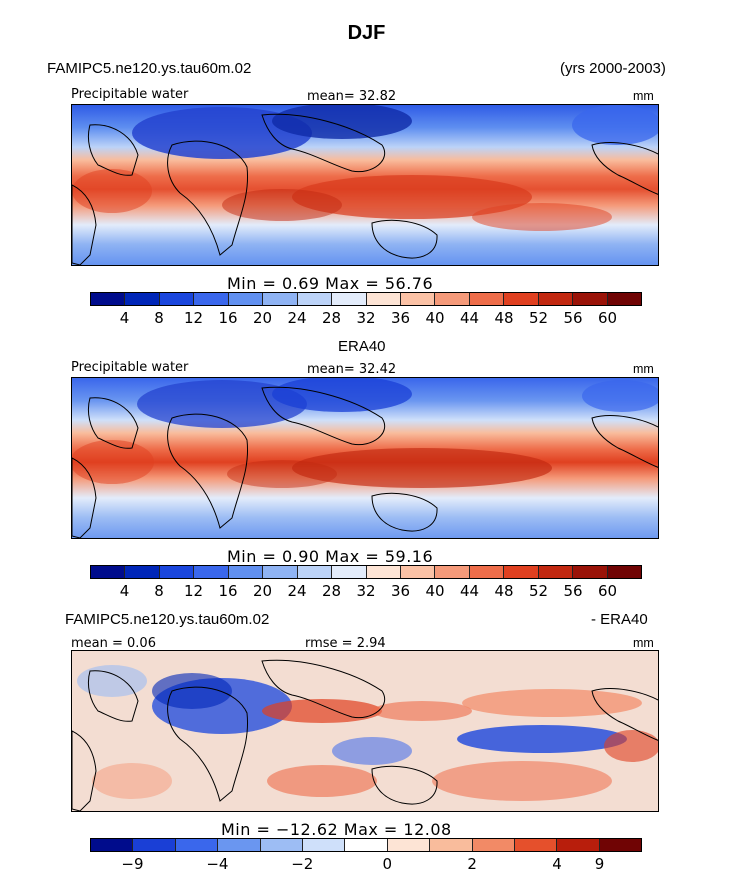  What do you see at coordinates (366, 318) in the screenshot?
I see `panel1-colorbar-ticks: 4 8 12 16 20 24 28 32 36 40 44 48 52 56 60` at bounding box center [366, 318].